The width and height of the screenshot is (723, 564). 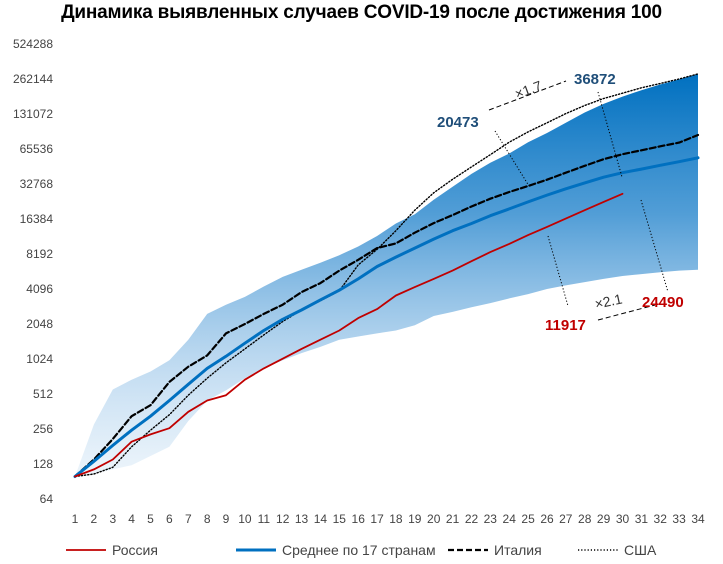 I want to click on x-tick-label: 20, so click(x=434, y=519).